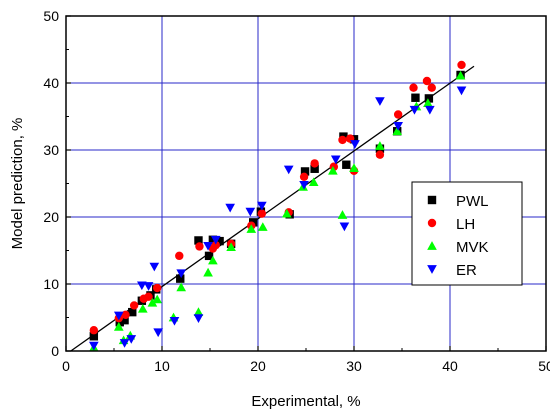  What do you see at coordinates (162, 366) in the screenshot?
I see `x-tick-label: 10` at bounding box center [162, 366].